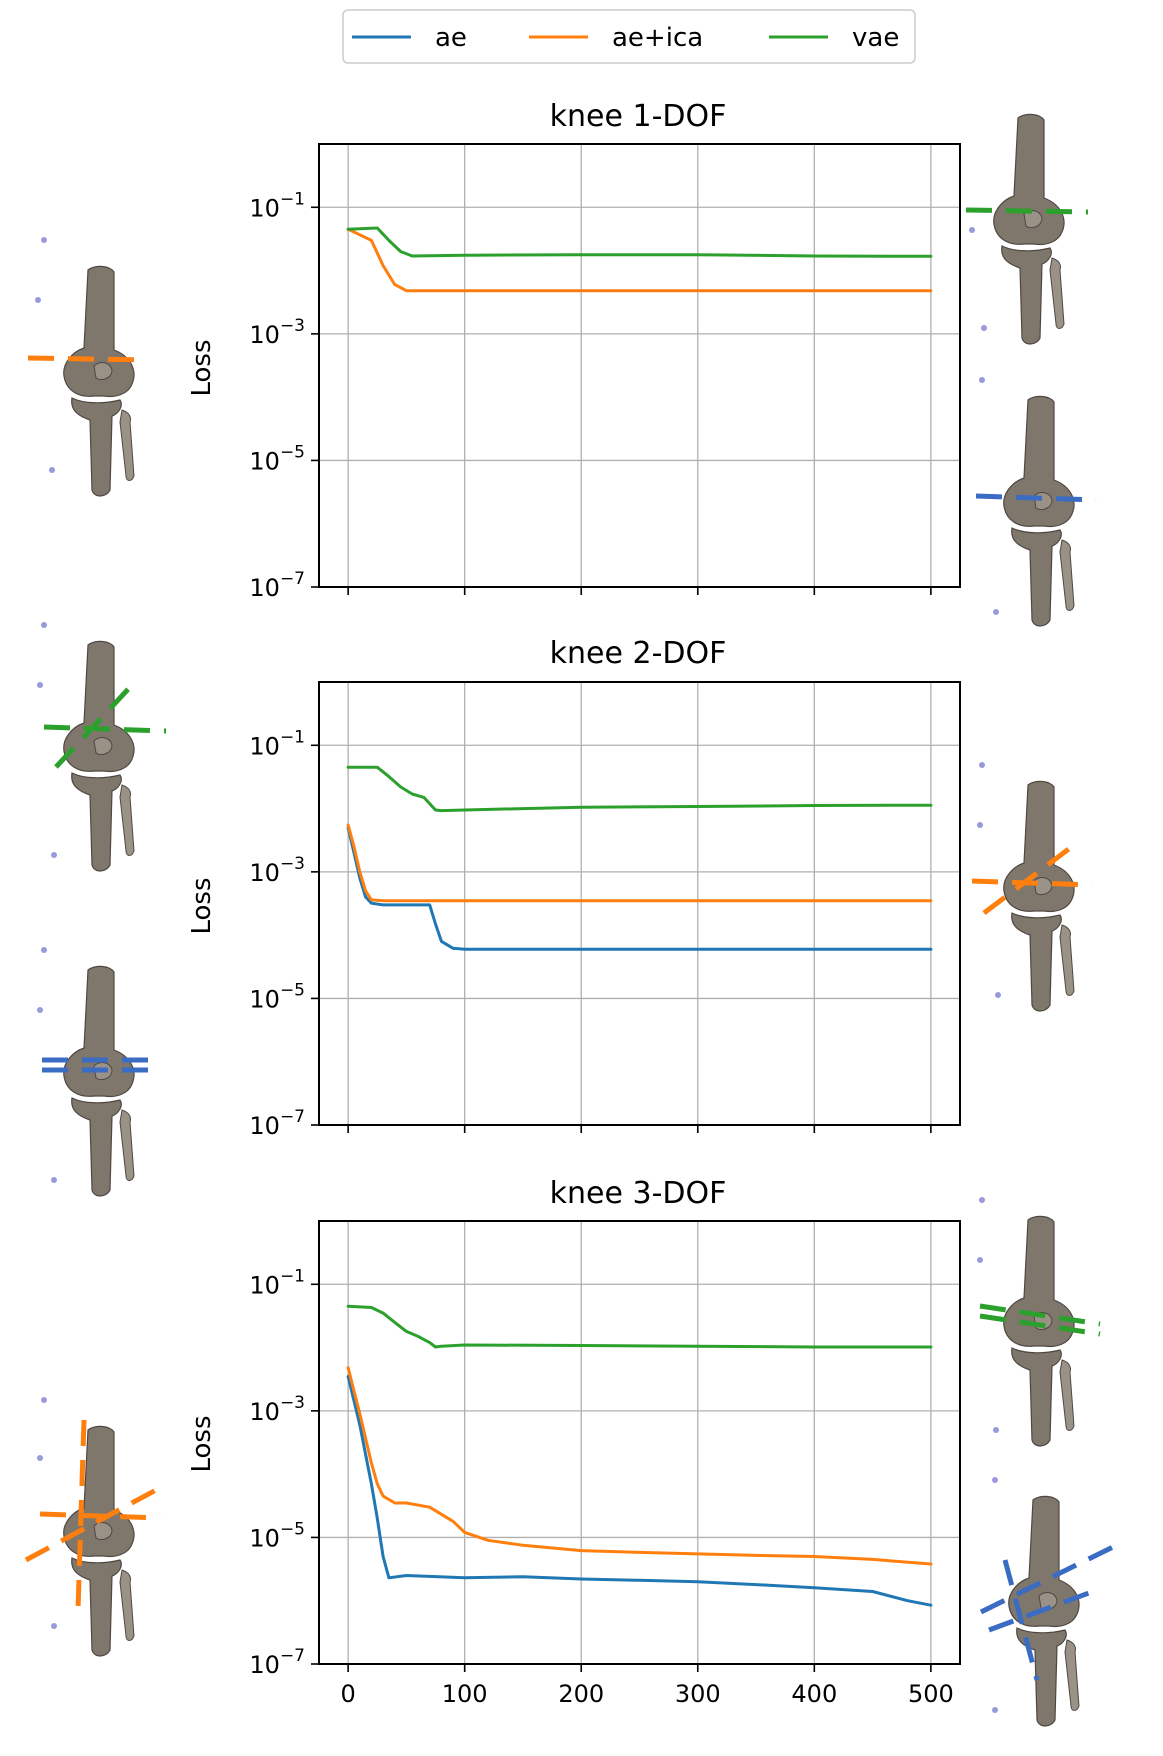  What do you see at coordinates (451, 38) in the screenshot?
I see `legend-label-ae: ae` at bounding box center [451, 38].